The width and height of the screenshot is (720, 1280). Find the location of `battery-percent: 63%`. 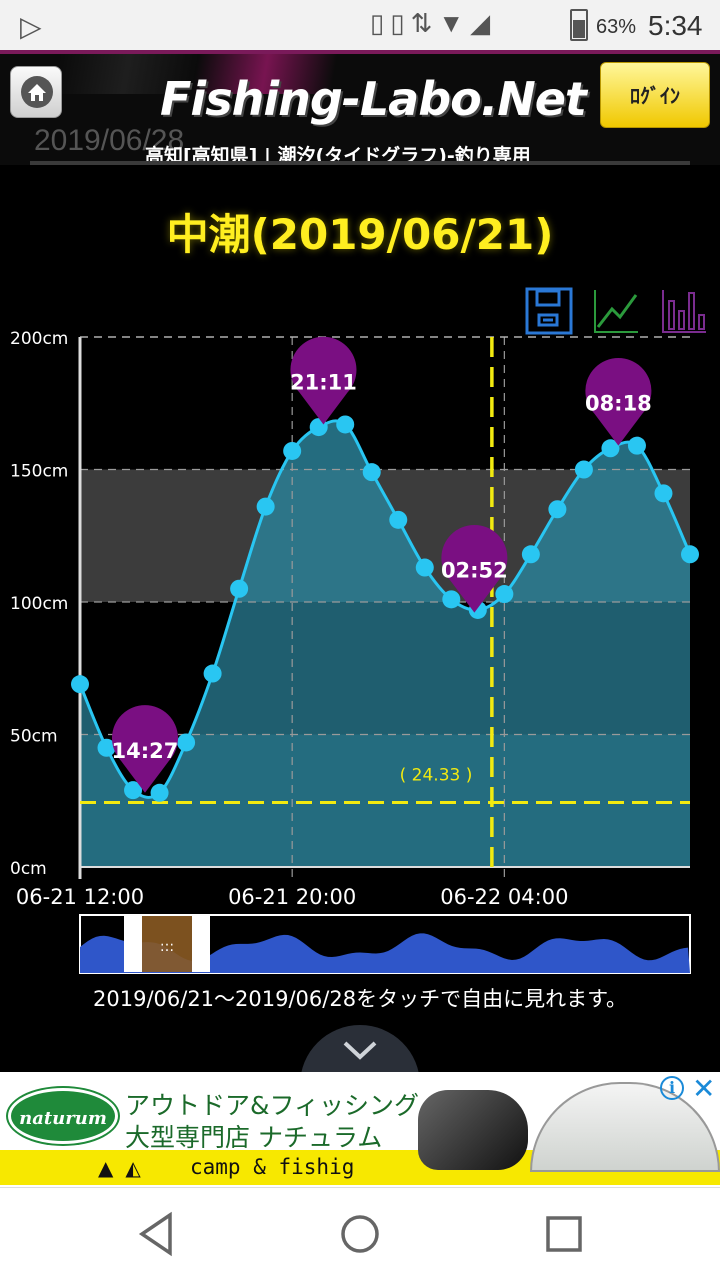

battery-percent: 63% is located at coordinates (616, 27).